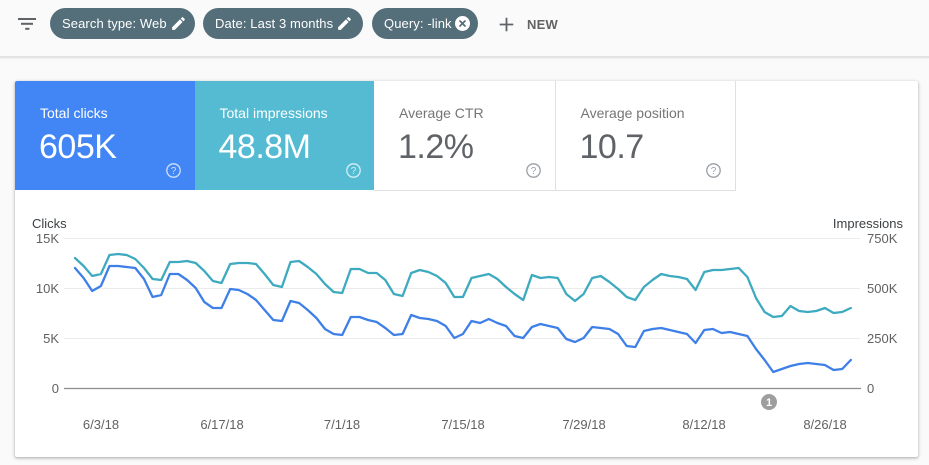  What do you see at coordinates (769, 403) in the screenshot?
I see `svg-text: 1` at bounding box center [769, 403].